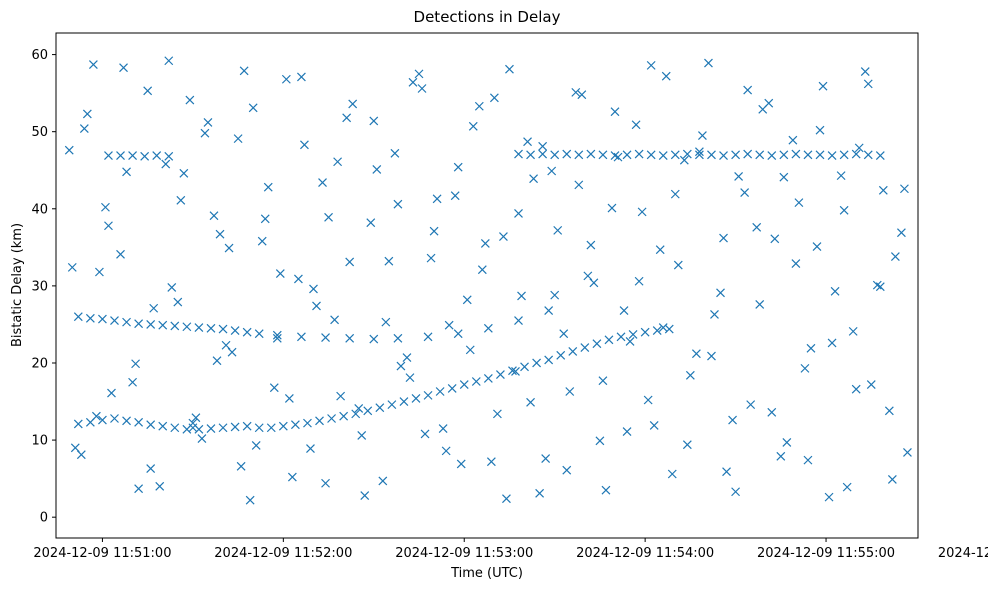  Describe the element at coordinates (17, 285) in the screenshot. I see `y-axis-label: Bistatic Delay (km)` at that location.